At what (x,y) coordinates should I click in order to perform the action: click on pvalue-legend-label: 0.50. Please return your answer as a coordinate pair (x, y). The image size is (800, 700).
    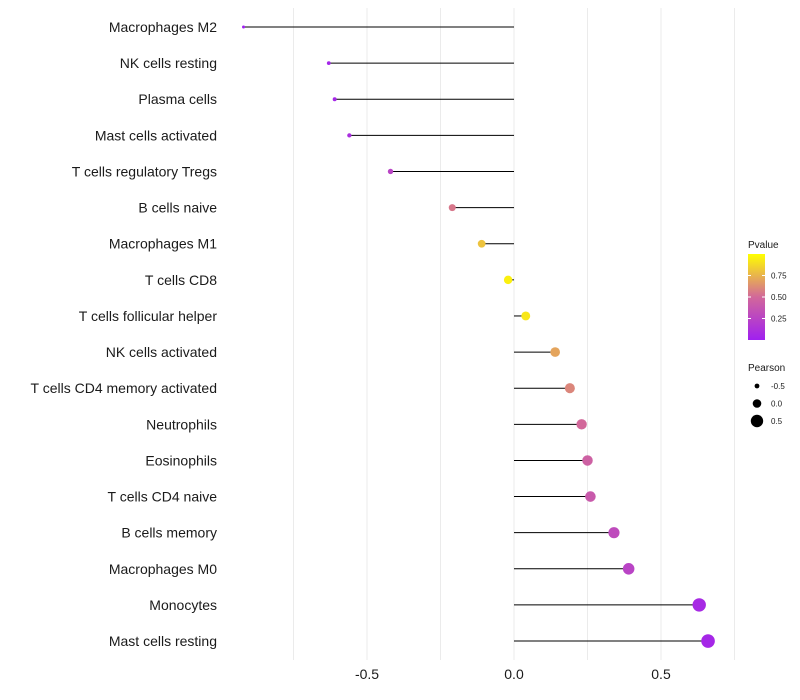
    Looking at the image, I should click on (779, 297).